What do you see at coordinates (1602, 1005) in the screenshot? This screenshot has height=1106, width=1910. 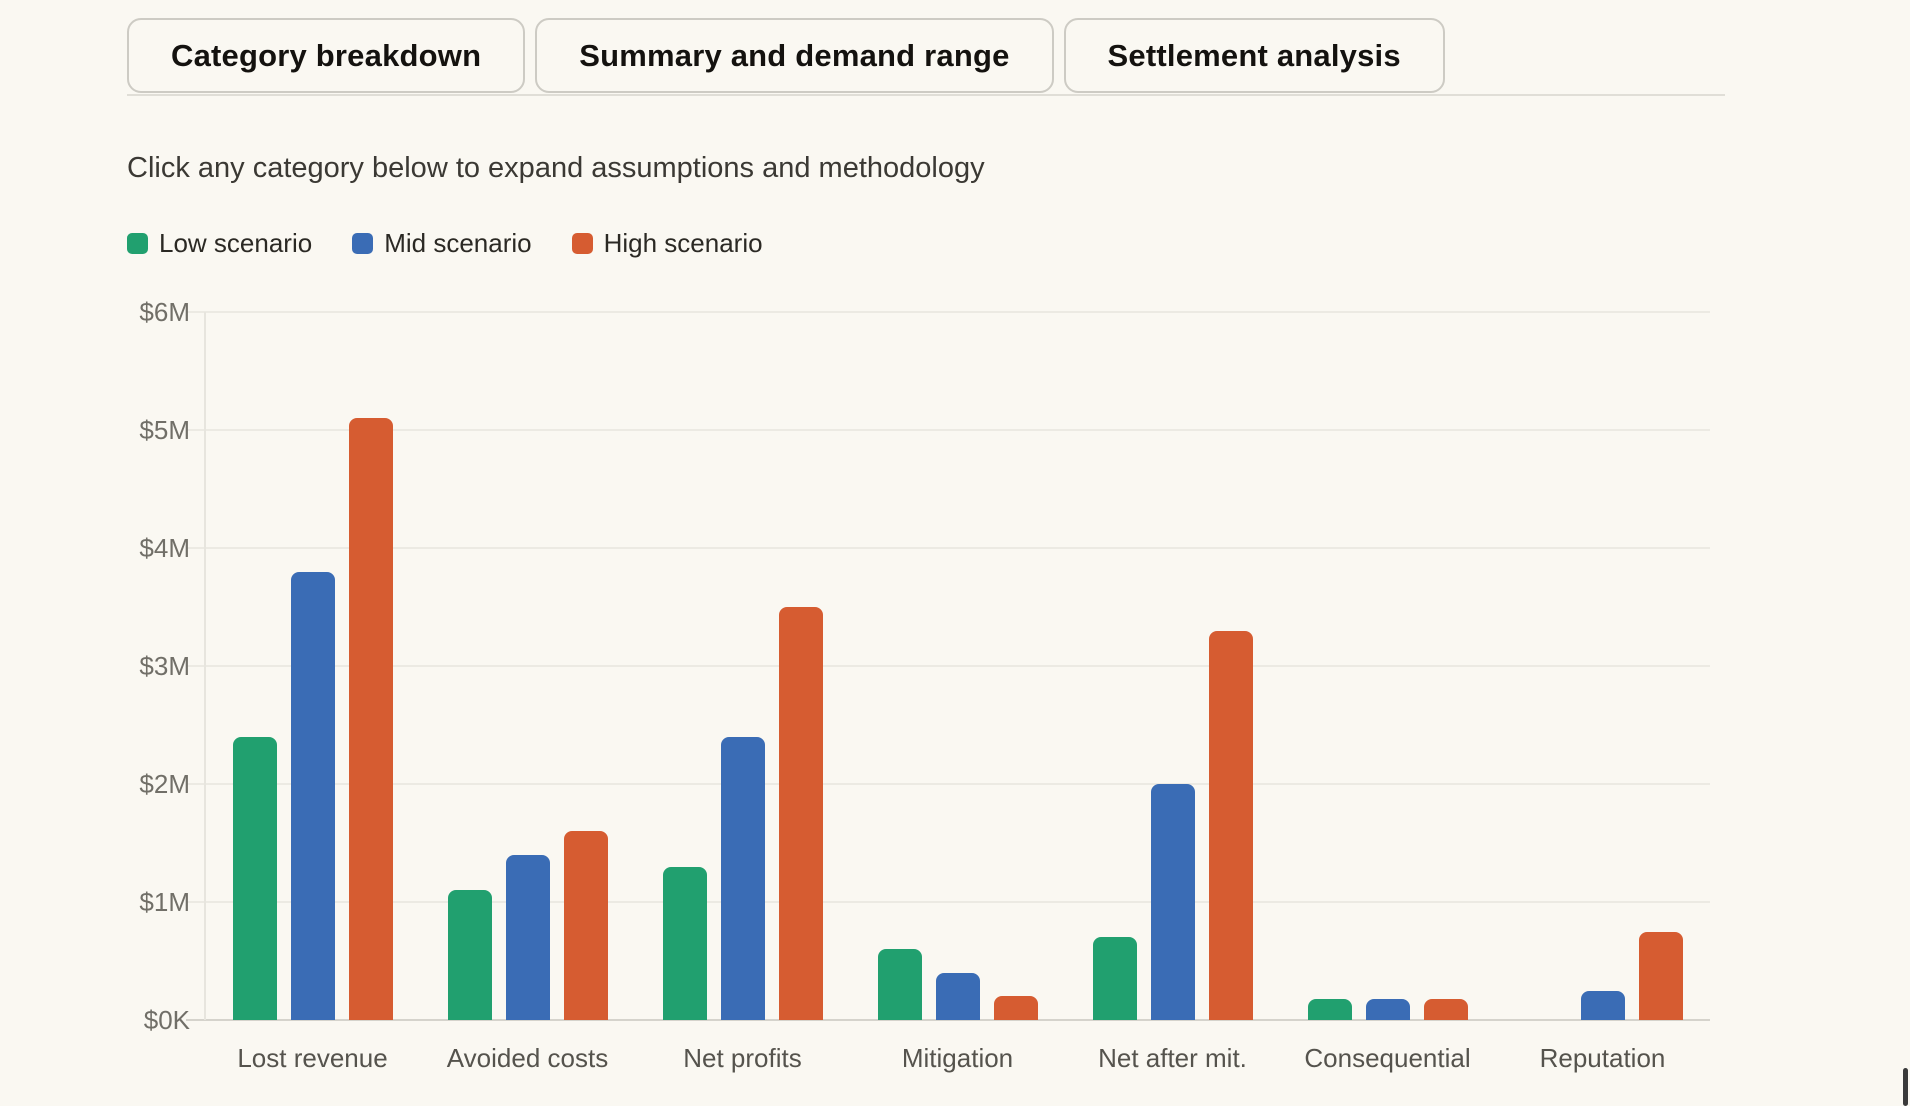 I see `bar-reputation-mid-scenario` at bounding box center [1602, 1005].